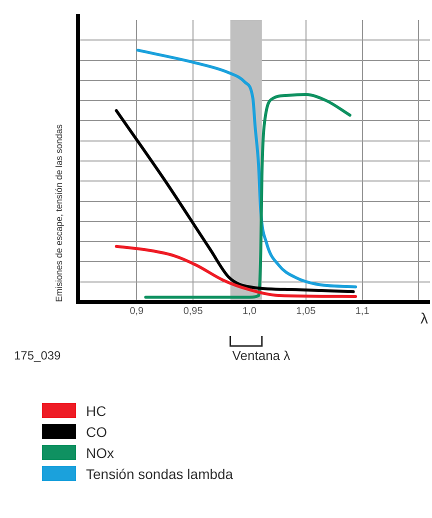 This screenshot has height=518, width=432. I want to click on legend-label: HC, so click(96, 410).